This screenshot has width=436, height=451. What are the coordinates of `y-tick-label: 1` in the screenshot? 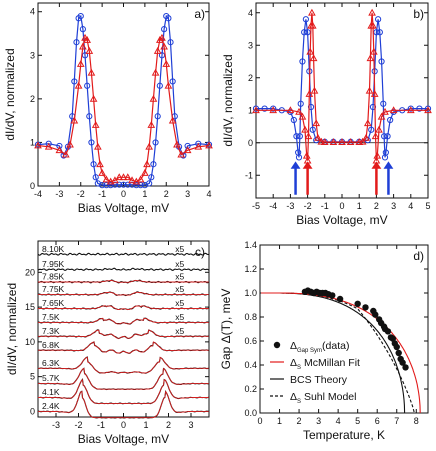 It's located at (250, 110).